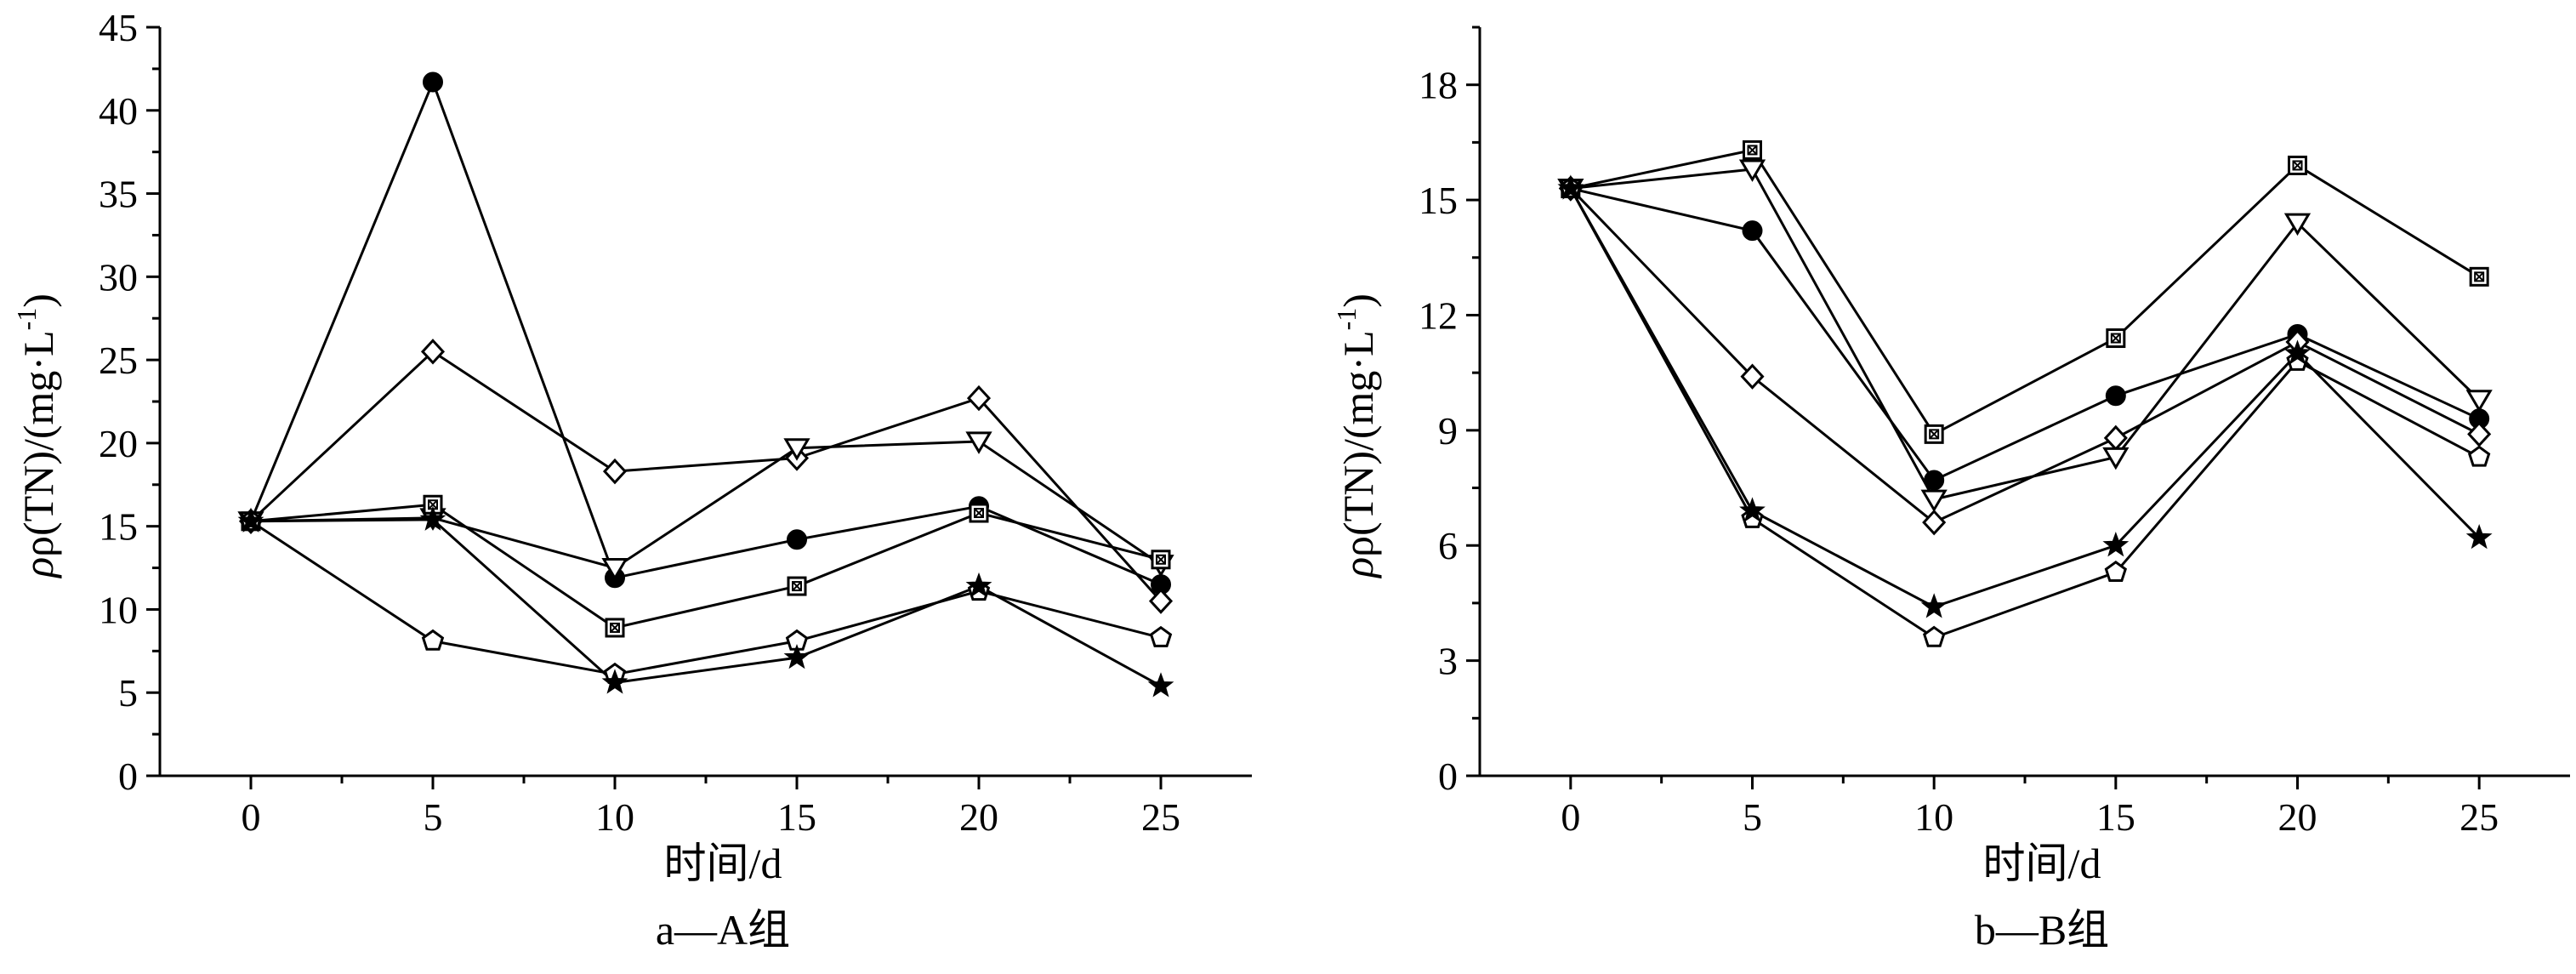  What do you see at coordinates (118, 277) in the screenshot?
I see `y-tick-label: 30` at bounding box center [118, 277].